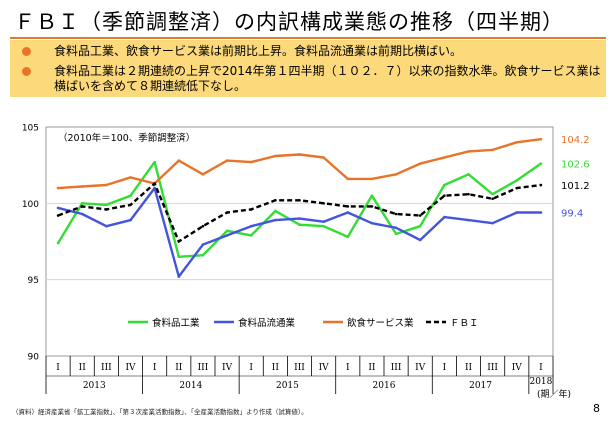 The height and width of the screenshot is (426, 615). I want to click on bullet-dot-icon, so click(26, 51).